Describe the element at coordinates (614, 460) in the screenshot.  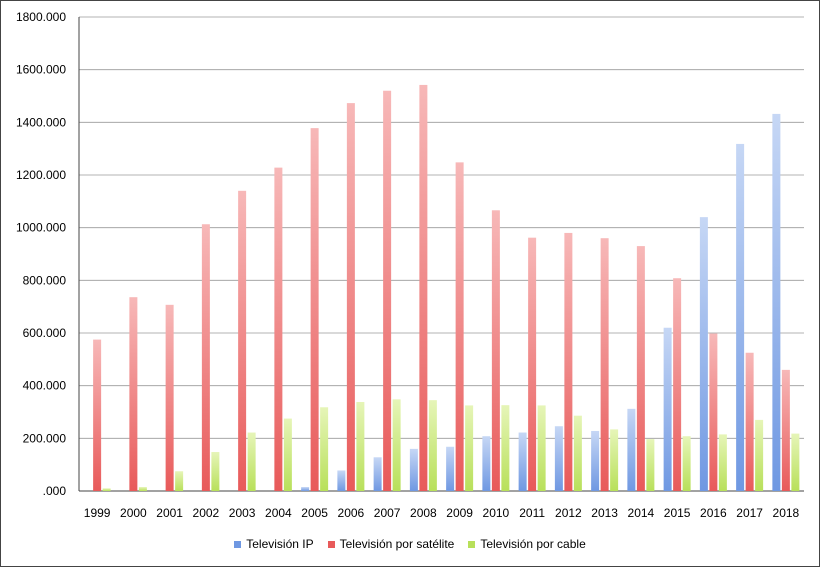
I see `bar-cable-2013` at that location.